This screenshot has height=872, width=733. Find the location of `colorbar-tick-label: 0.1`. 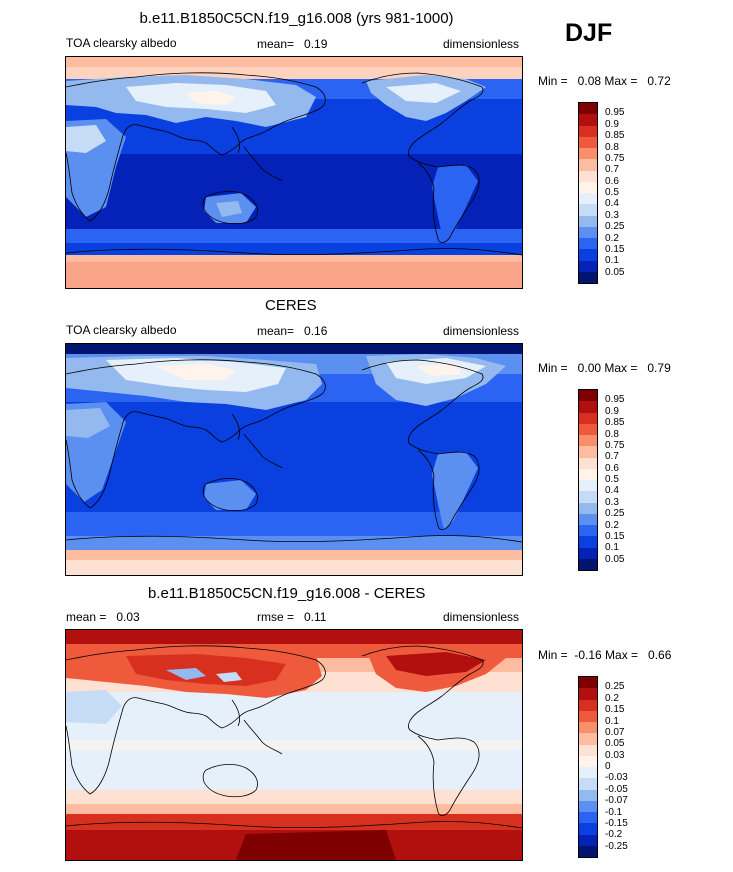

colorbar-tick-label: 0.1 is located at coordinates (612, 721).